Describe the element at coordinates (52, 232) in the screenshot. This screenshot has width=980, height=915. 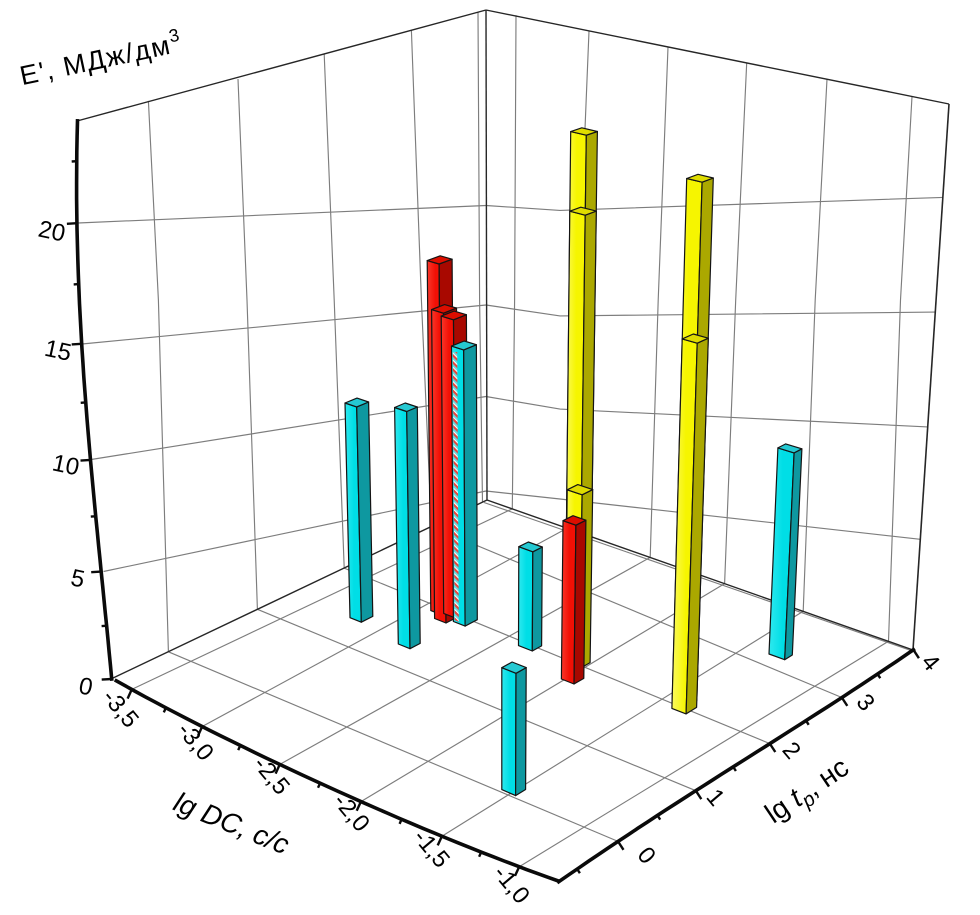
I see `svg-text: 20` at that location.